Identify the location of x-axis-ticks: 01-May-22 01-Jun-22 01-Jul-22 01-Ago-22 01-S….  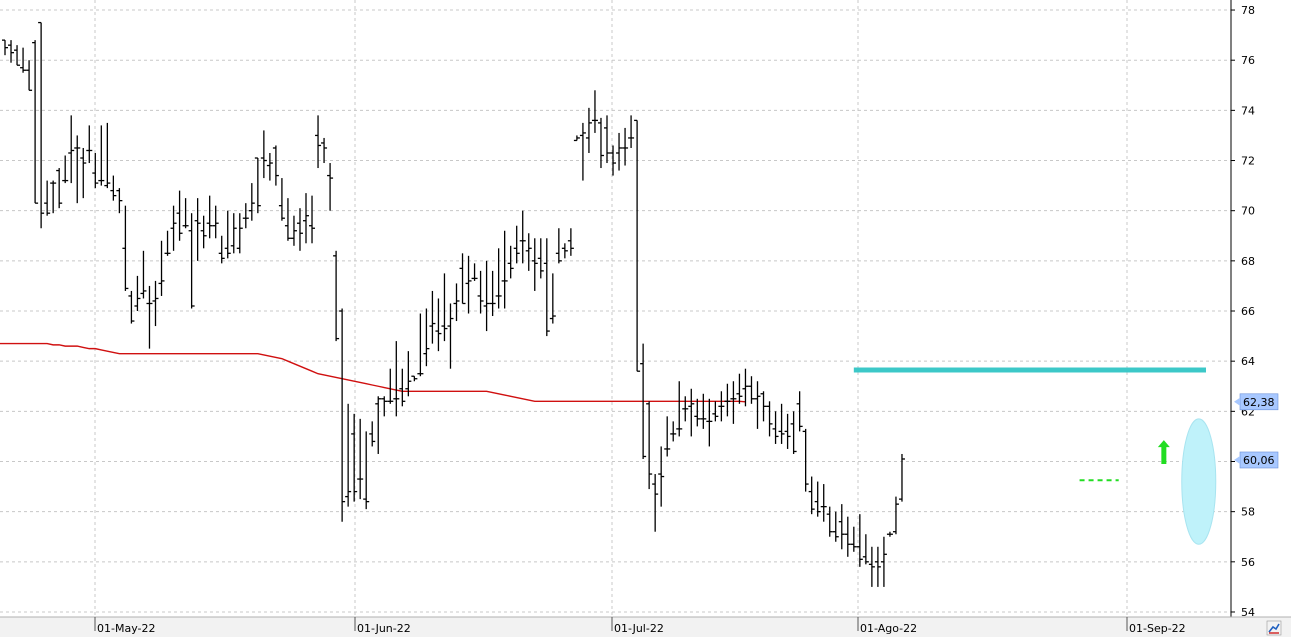
(640, 626).